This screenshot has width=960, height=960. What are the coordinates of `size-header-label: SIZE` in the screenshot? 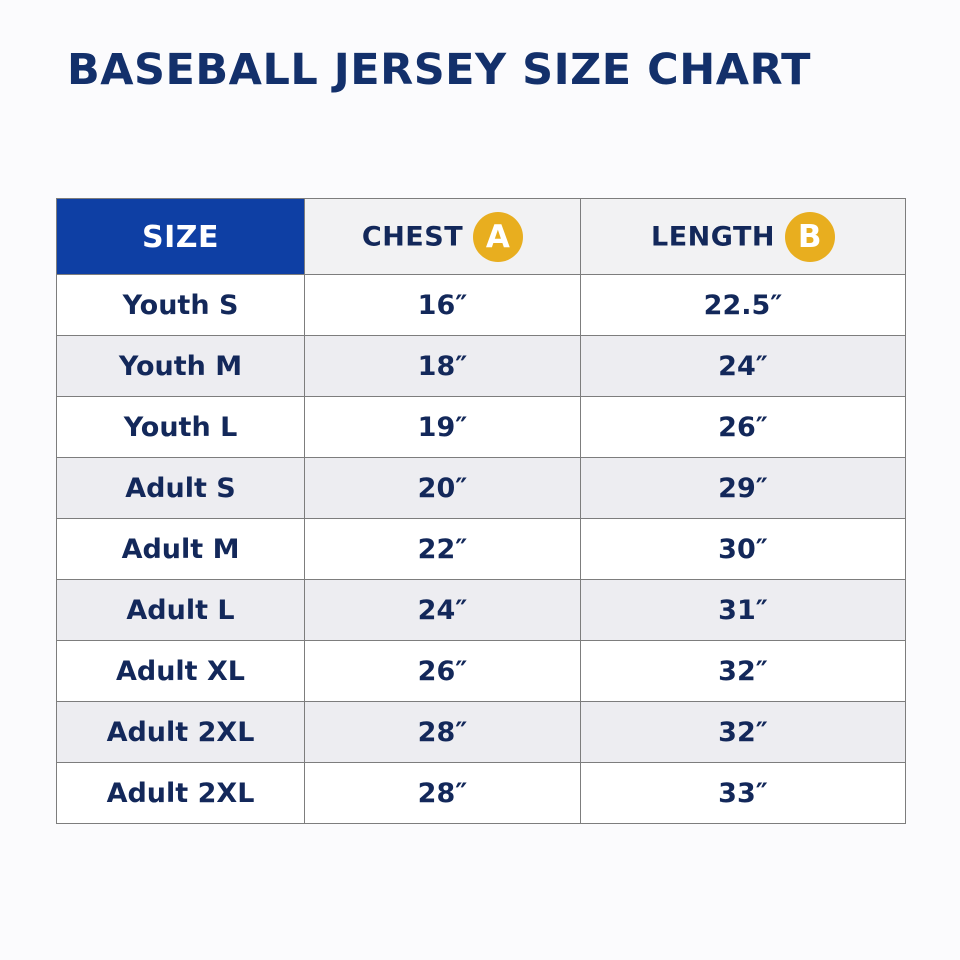 It's located at (180, 237).